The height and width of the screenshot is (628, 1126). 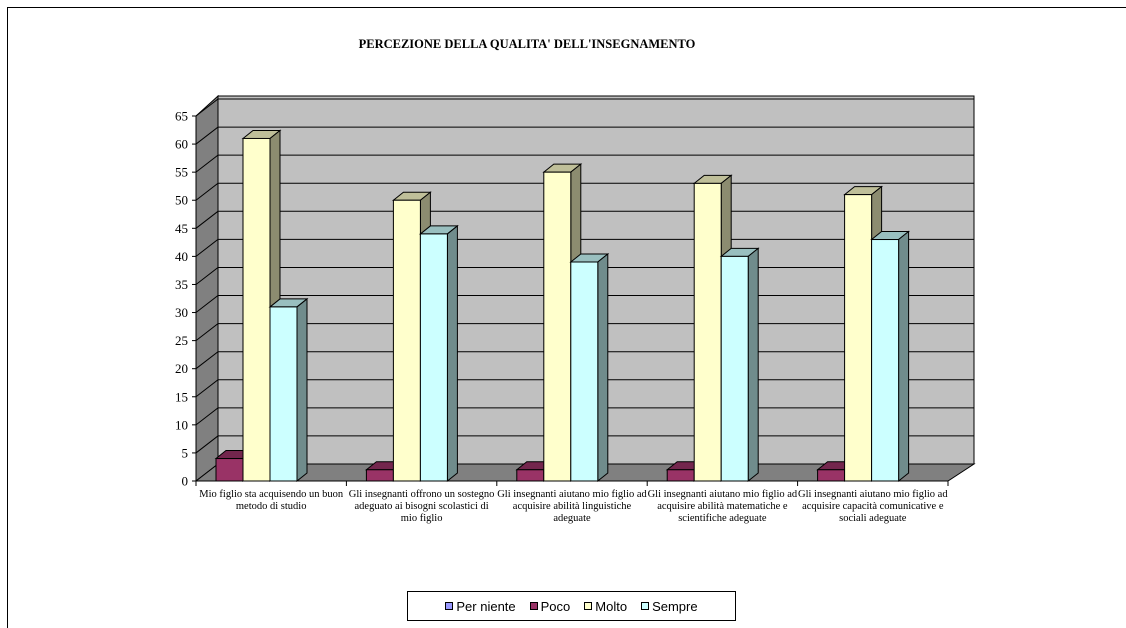 I want to click on legend-label: Molto, so click(x=611, y=606).